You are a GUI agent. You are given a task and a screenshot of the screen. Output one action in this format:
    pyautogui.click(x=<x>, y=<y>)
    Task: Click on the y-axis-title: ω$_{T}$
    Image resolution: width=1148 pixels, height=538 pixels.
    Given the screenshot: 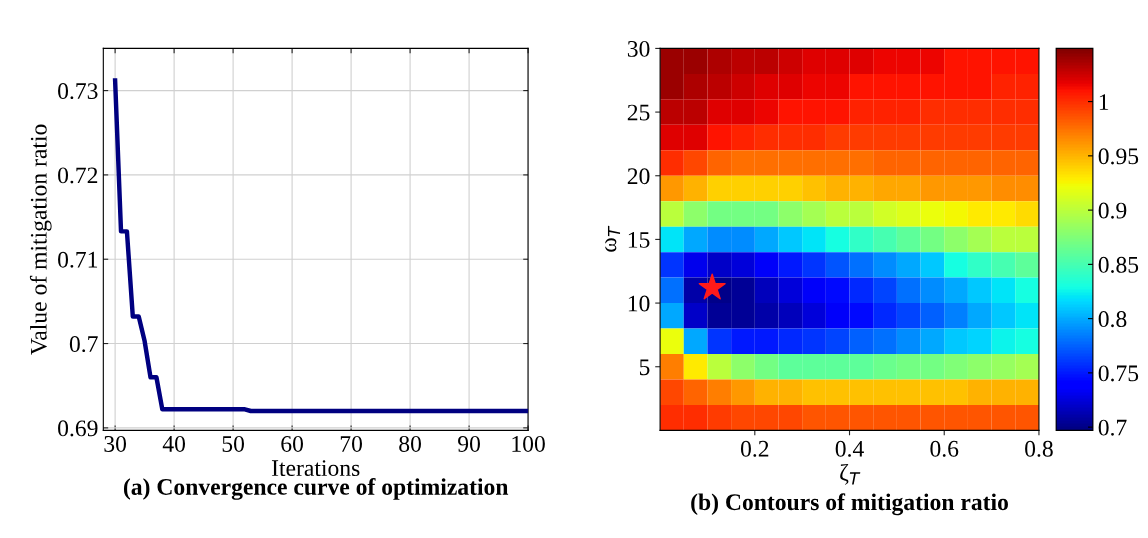 What is the action you would take?
    pyautogui.click(x=613, y=238)
    